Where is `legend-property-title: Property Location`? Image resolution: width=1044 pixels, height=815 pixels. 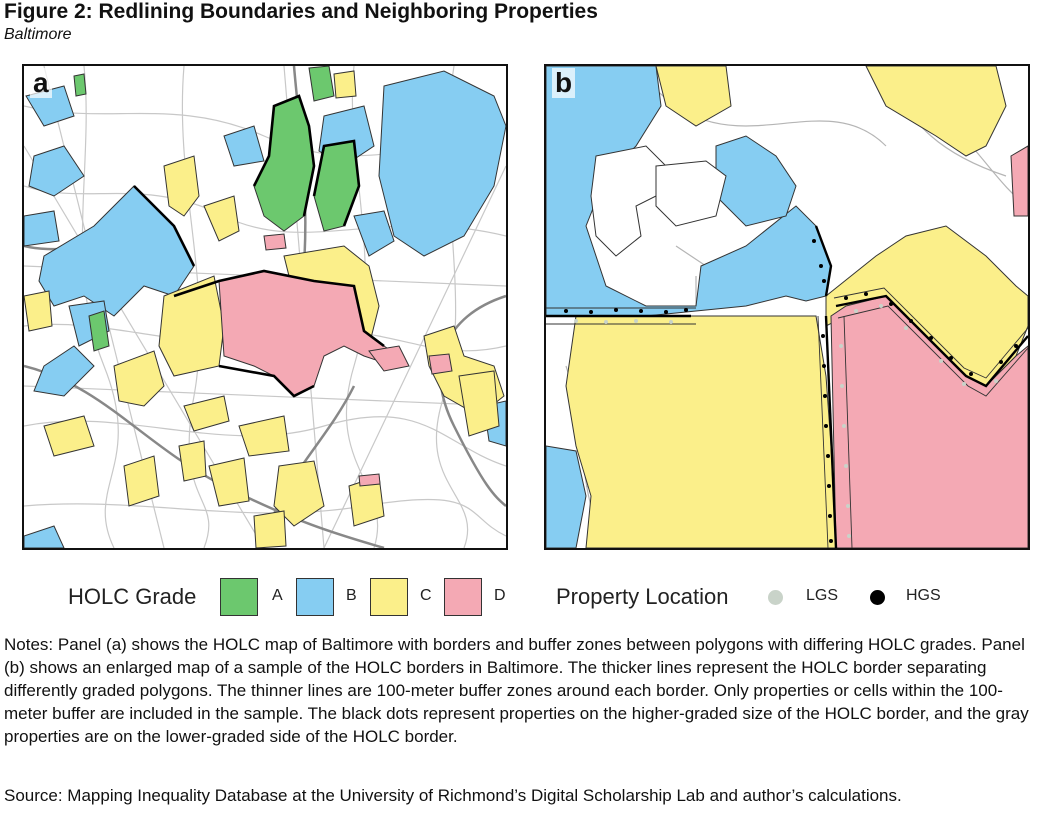 legend-property-title: Property Location is located at coordinates (642, 596).